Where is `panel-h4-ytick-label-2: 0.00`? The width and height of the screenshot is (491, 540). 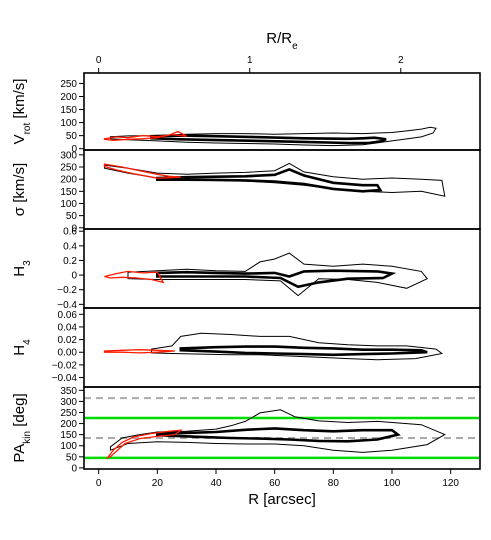
panel-h4-ytick-label-2: 0.00 is located at coordinates (68, 353).